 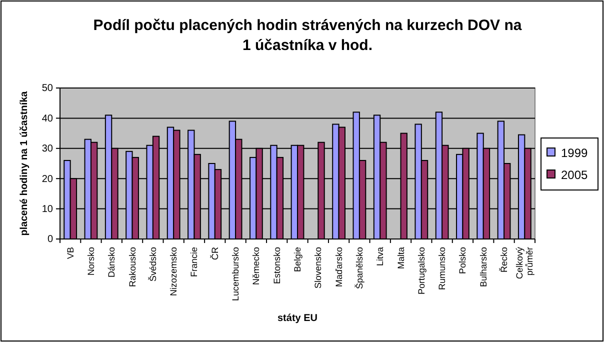 What do you see at coordinates (421, 271) in the screenshot?
I see `x-tick-label: Portugalsko` at bounding box center [421, 271].